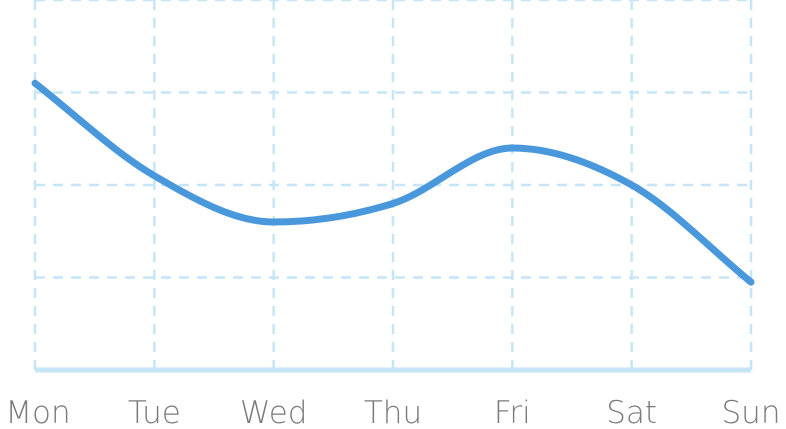 The image size is (786, 429). I want to click on x-tick-label: Thu, so click(393, 412).